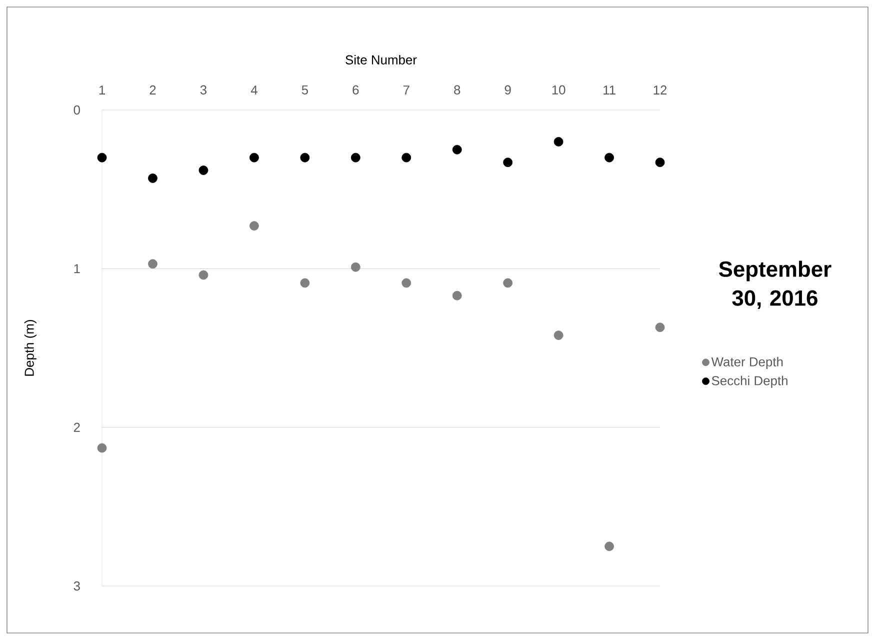  I want to click on x-tick-label: 12, so click(660, 89).